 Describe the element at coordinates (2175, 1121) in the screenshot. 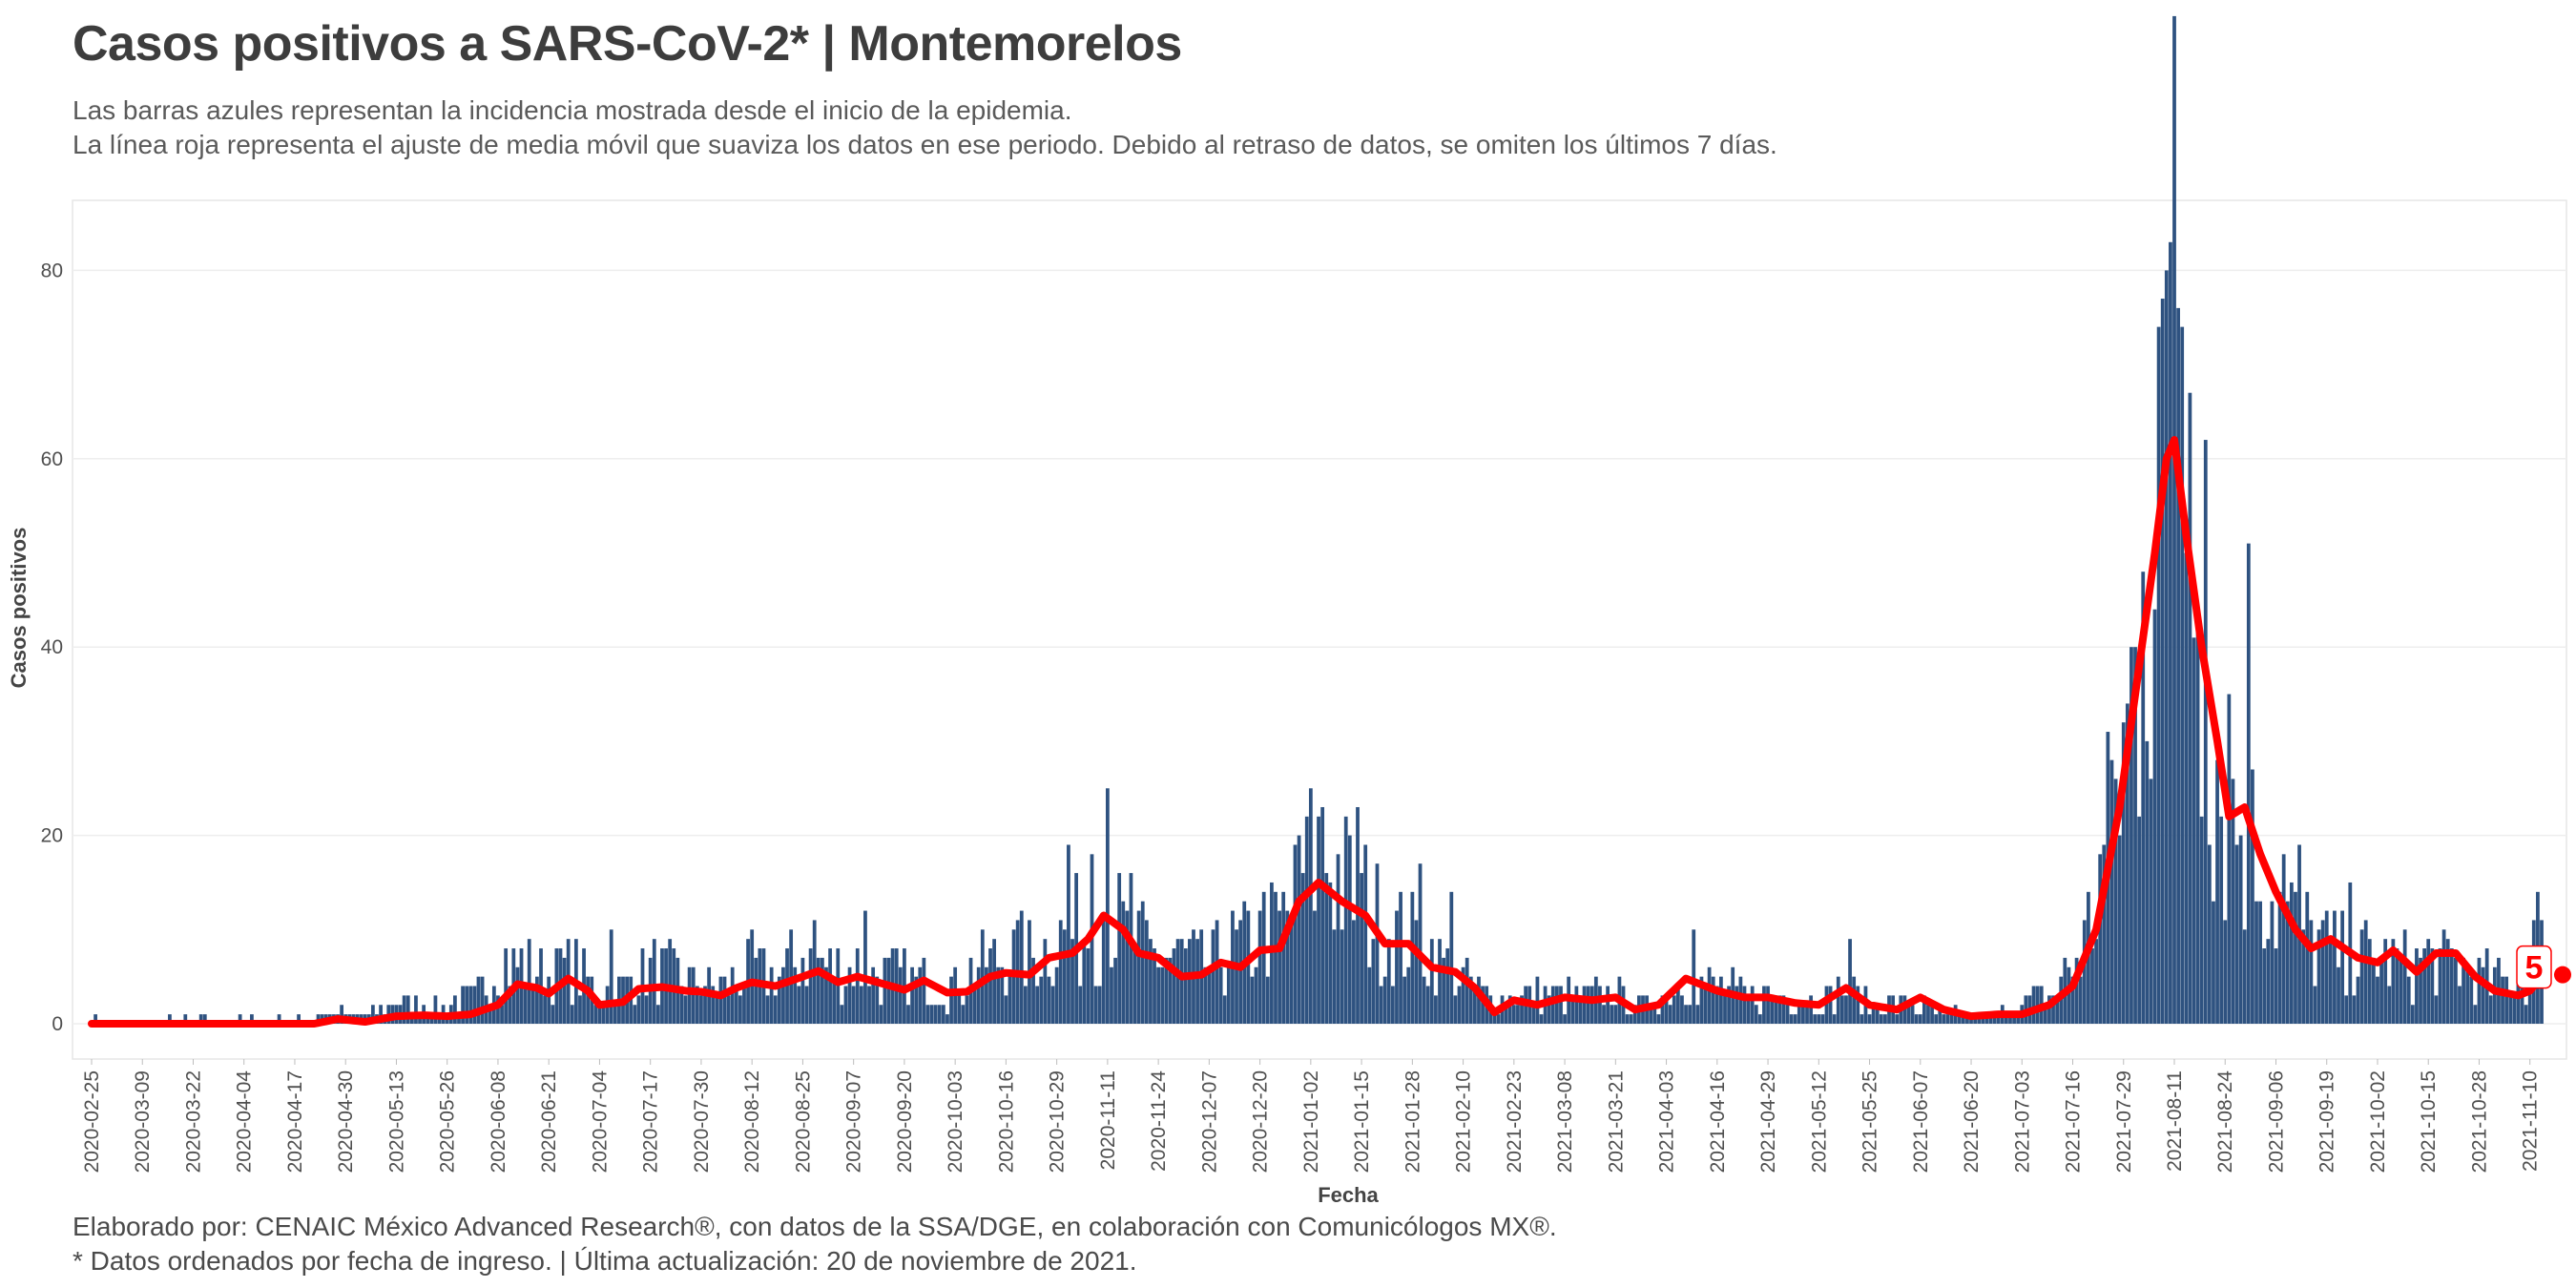

I see `x-tick-label: 2021-08-11` at that location.